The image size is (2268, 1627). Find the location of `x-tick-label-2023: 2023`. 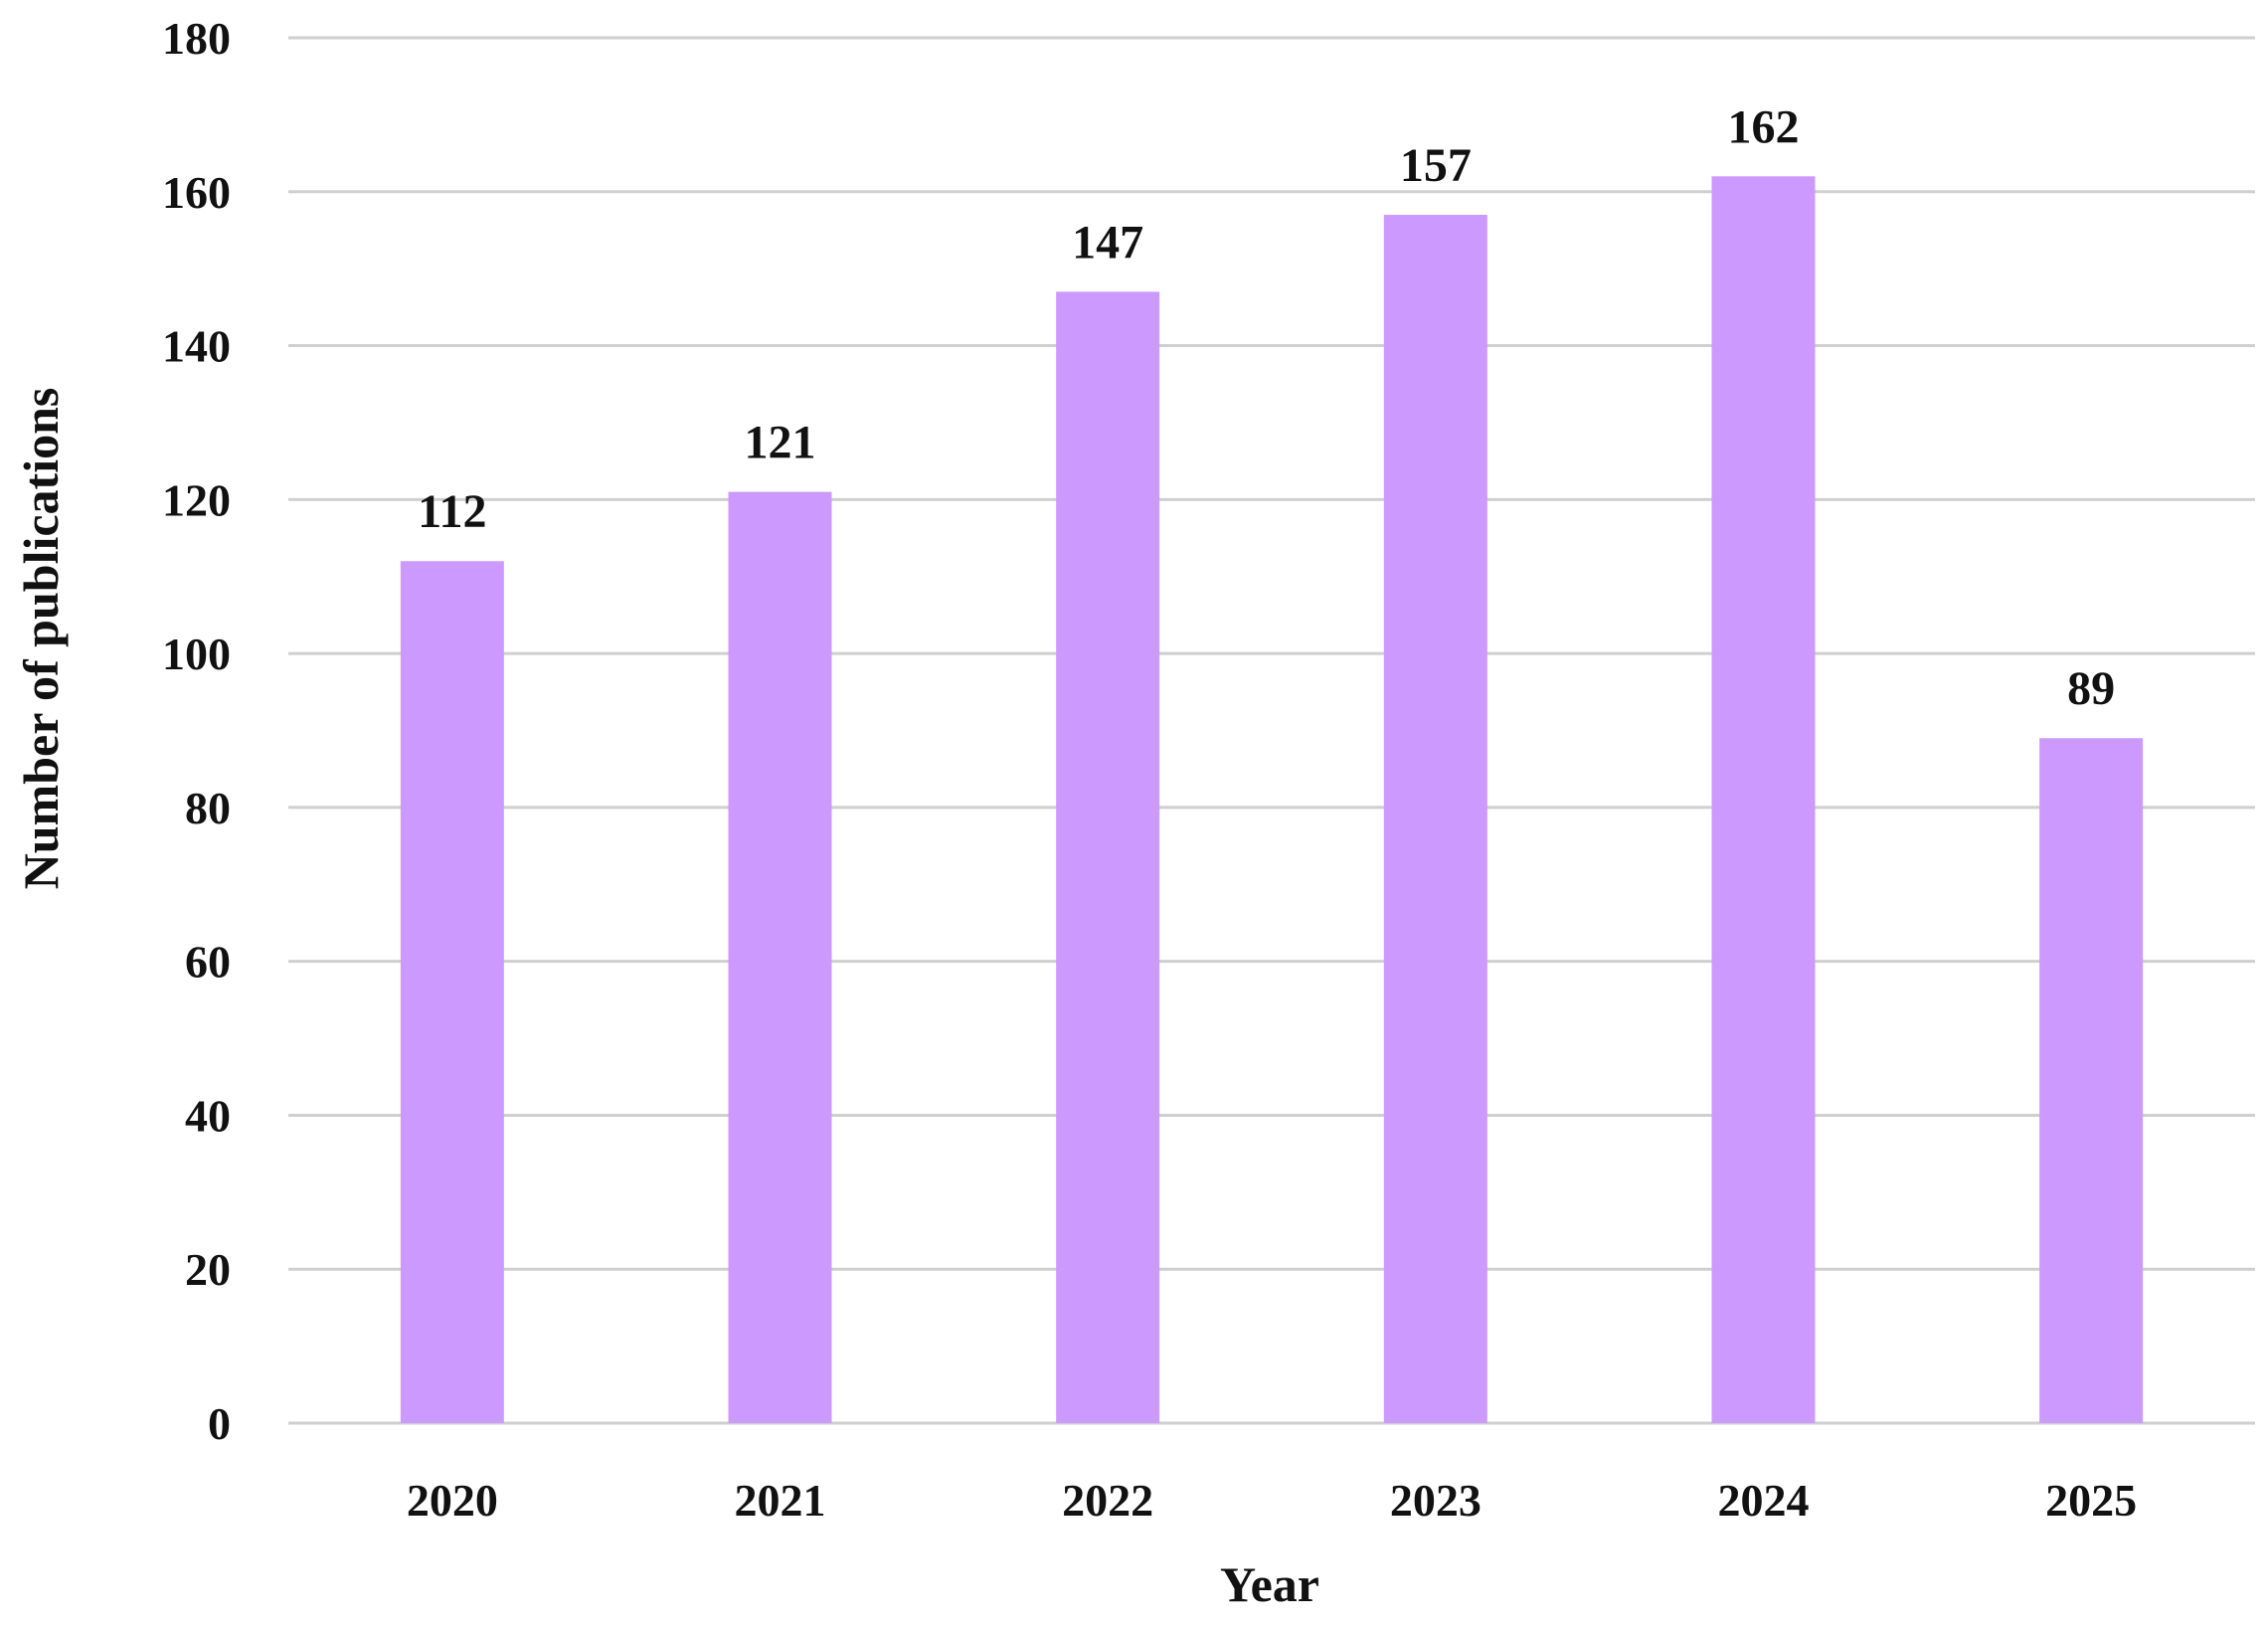

x-tick-label-2023: 2023 is located at coordinates (1436, 1500).